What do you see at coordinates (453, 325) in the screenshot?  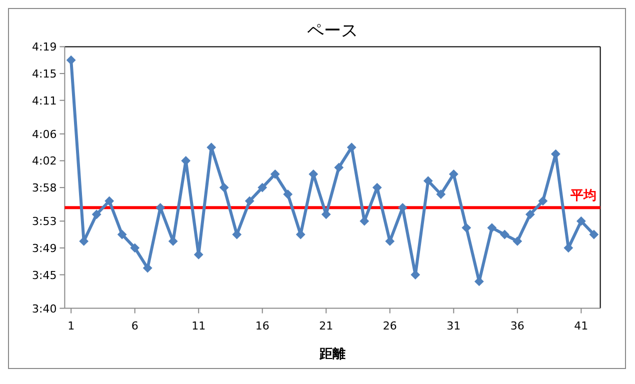 I see `x-tick-label: 31` at bounding box center [453, 325].